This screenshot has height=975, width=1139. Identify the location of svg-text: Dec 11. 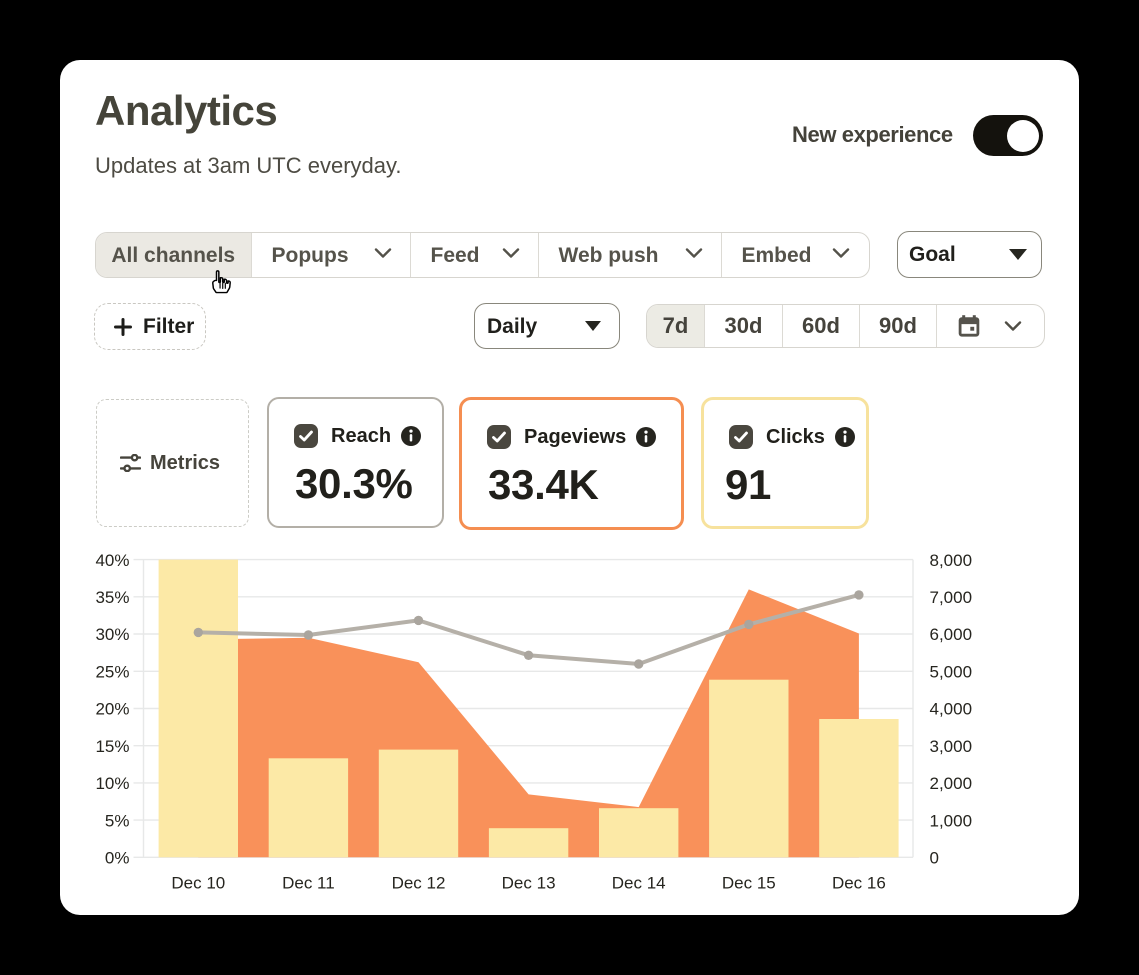
(308, 883).